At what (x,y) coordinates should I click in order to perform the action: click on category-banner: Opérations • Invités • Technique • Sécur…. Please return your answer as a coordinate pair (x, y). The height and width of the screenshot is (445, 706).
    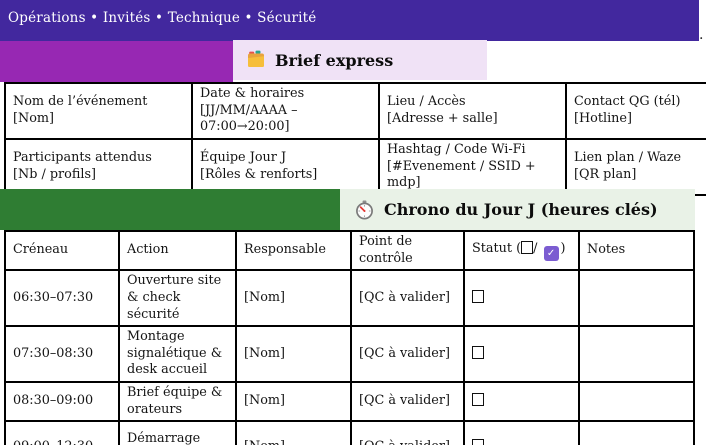
    Looking at the image, I should click on (349, 20).